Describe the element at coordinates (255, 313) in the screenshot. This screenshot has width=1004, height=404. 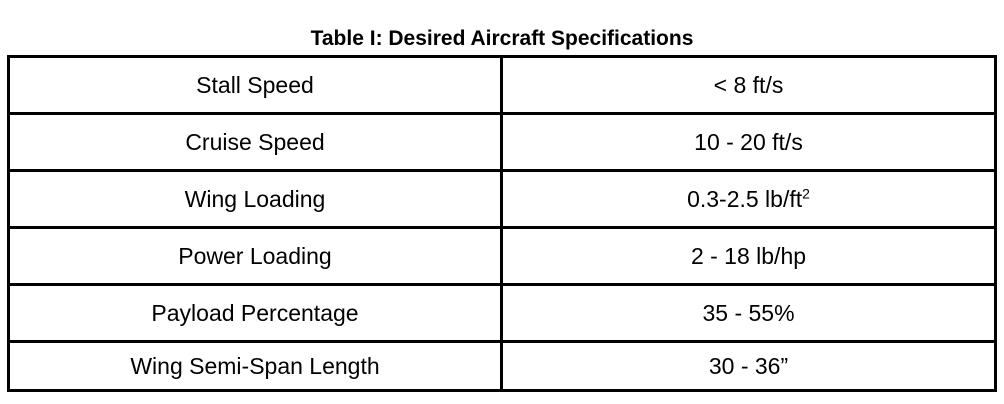
I see `parameter-cell: Payload Percentage` at that location.